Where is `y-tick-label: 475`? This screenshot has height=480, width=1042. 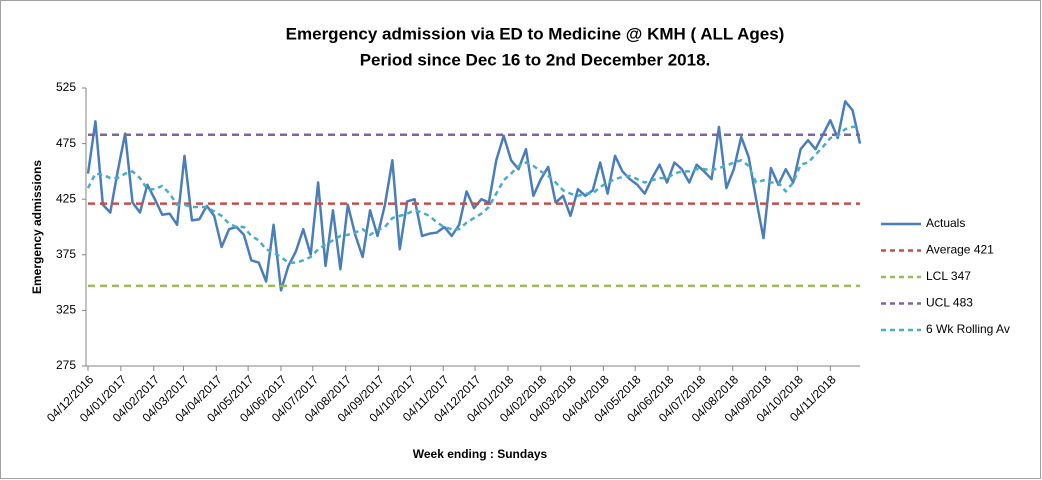 y-tick-label: 475 is located at coordinates (66, 143).